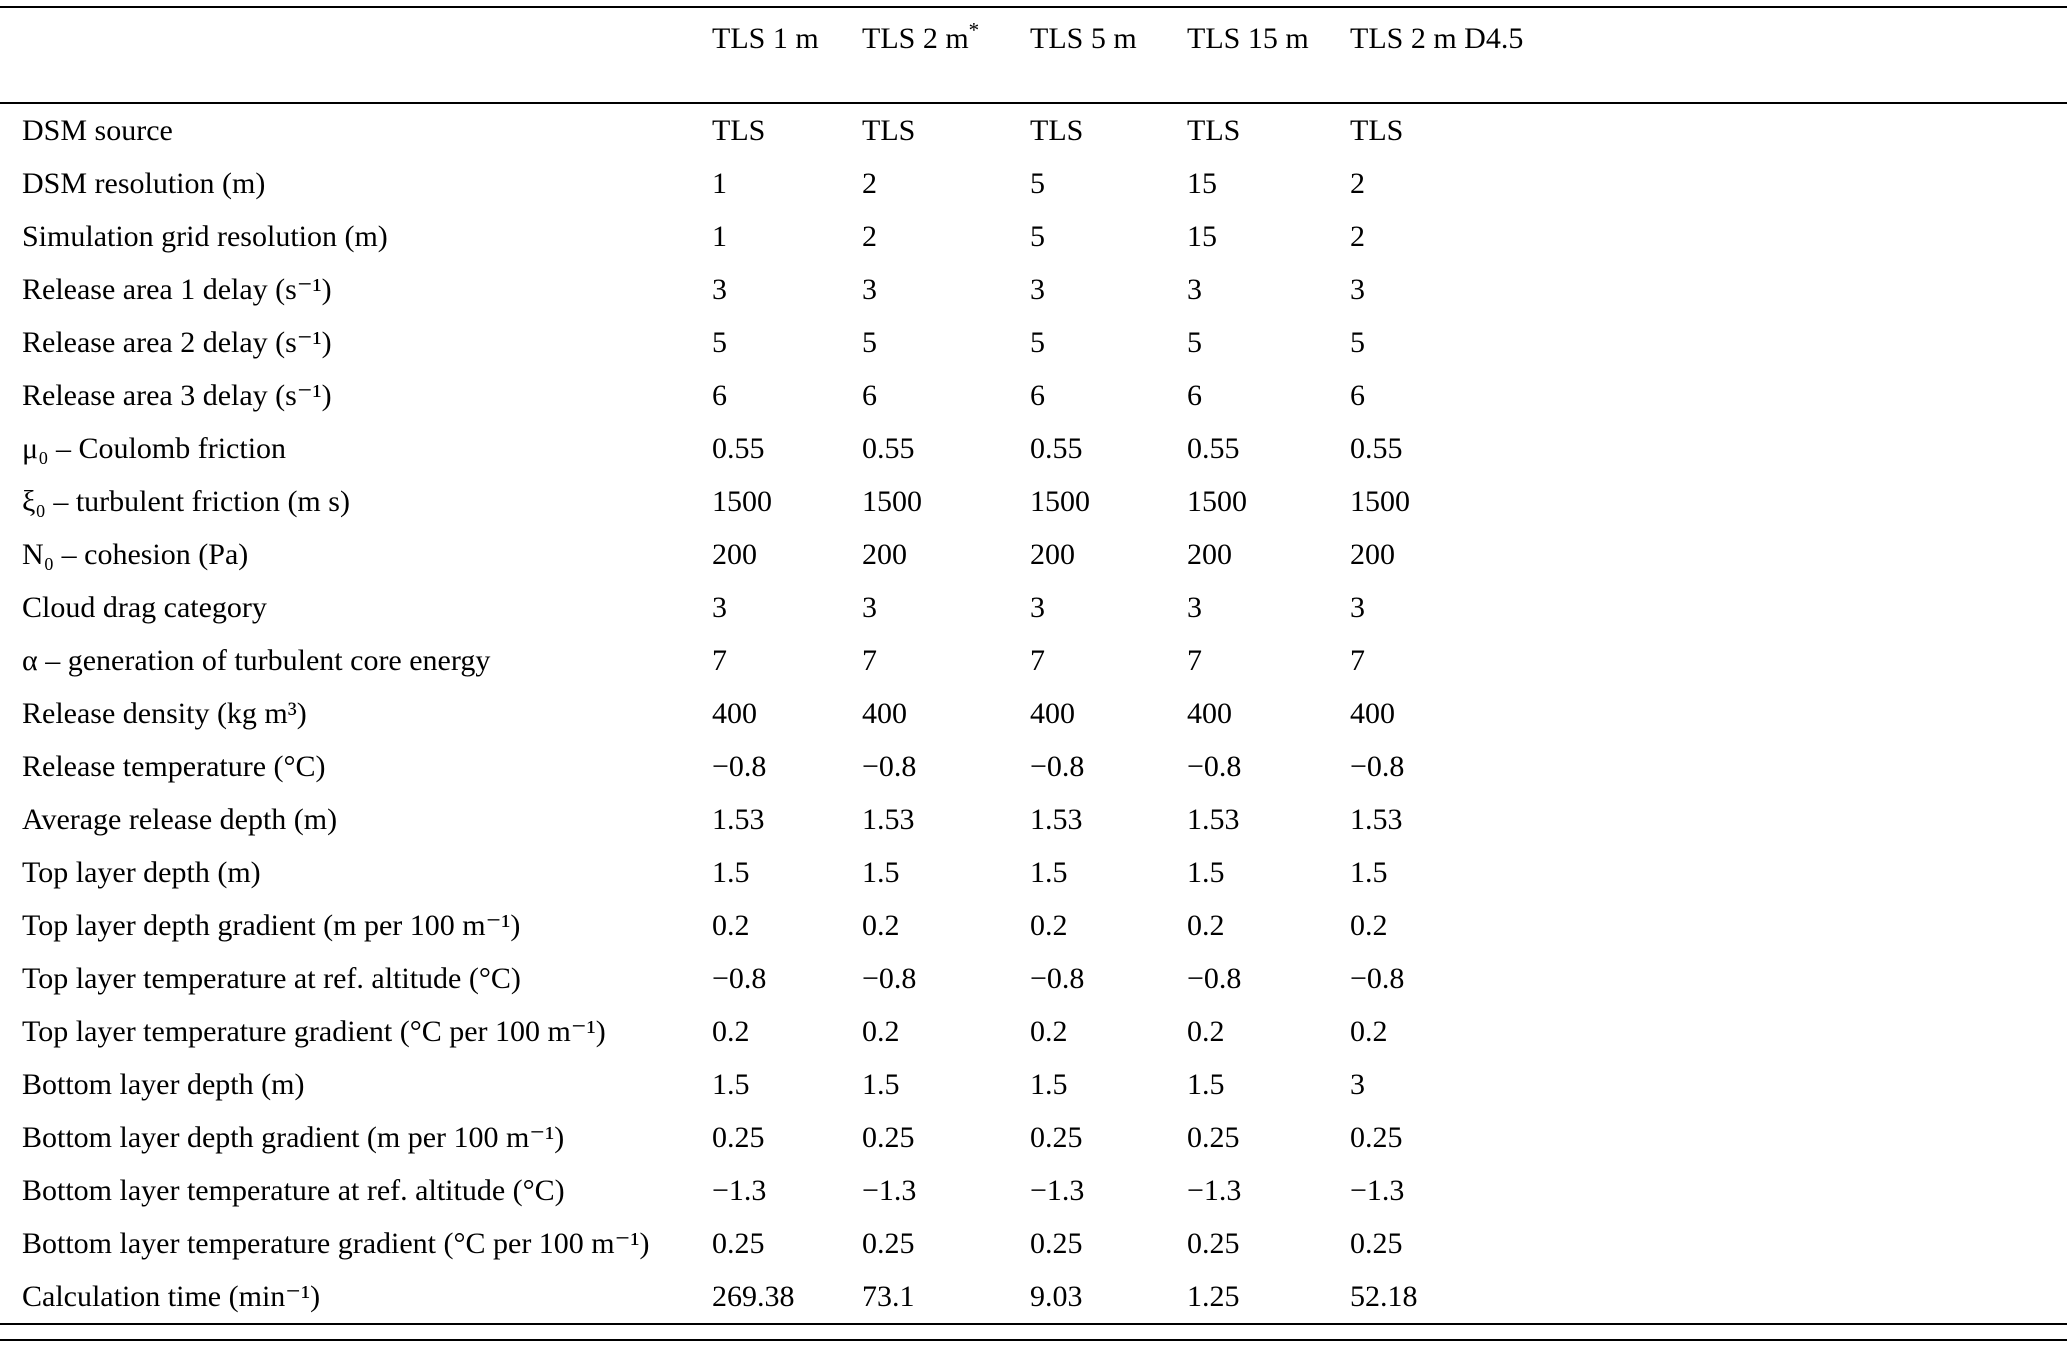  Describe the element at coordinates (171, 1296) in the screenshot. I see `row-label: Calculation time (min⁻¹)` at that location.